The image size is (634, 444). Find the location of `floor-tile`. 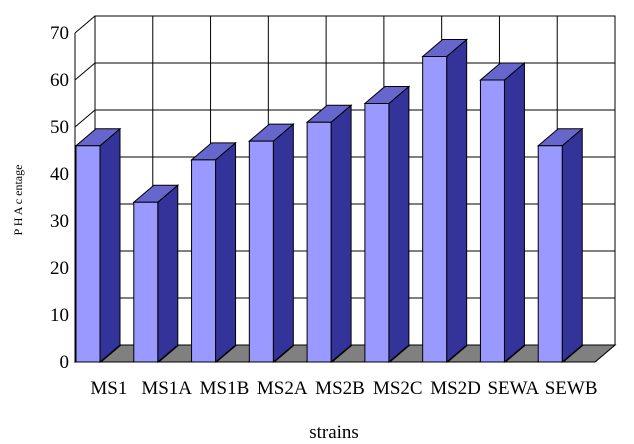

floor-tile is located at coordinates (589, 353).